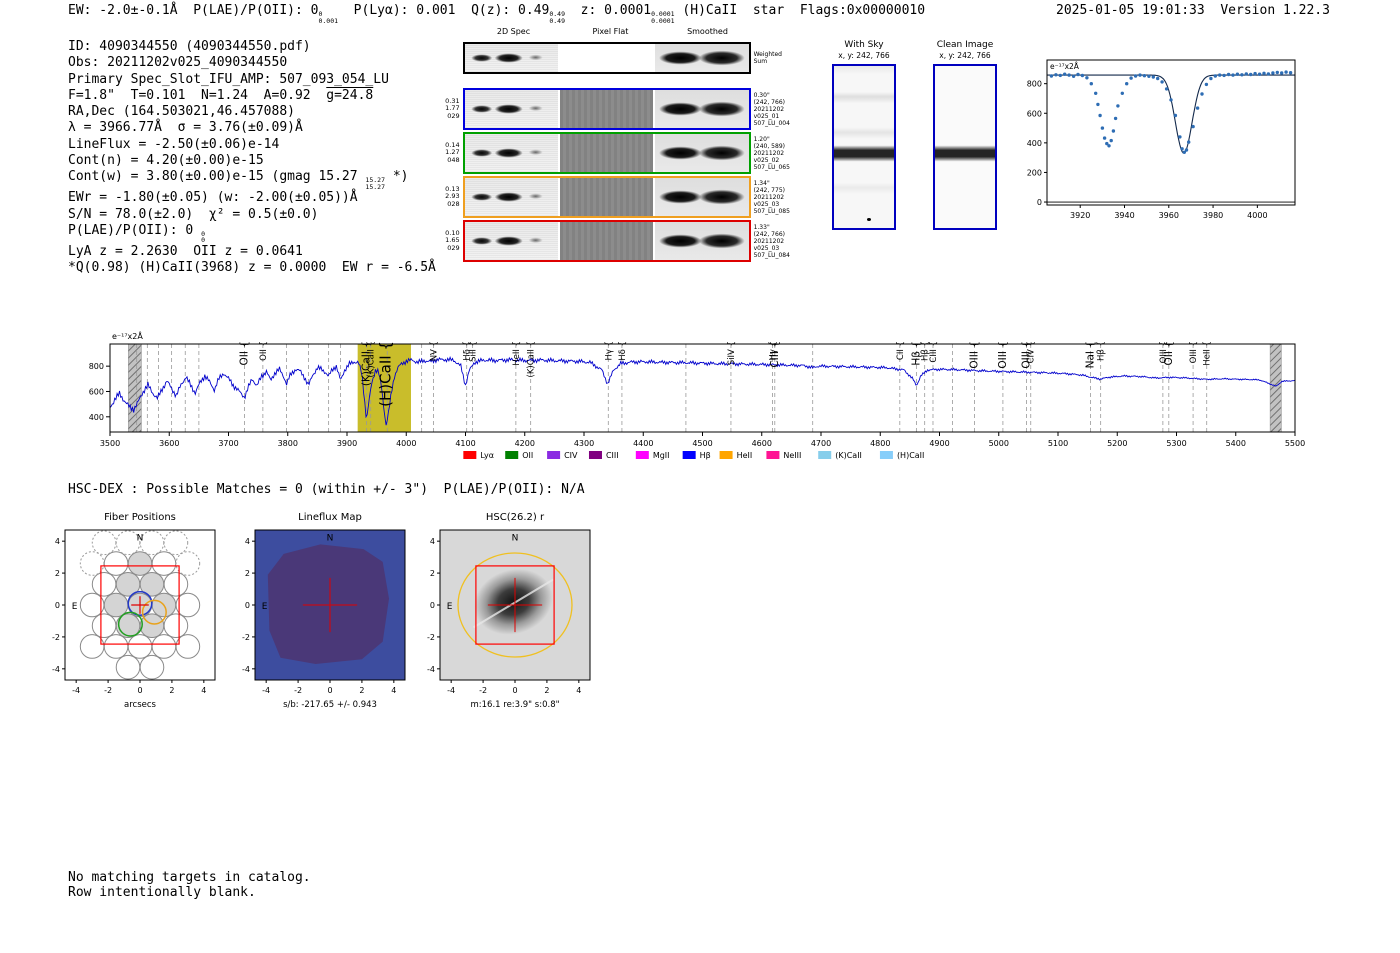 Image resolution: width=1400 pixels, height=953 pixels. What do you see at coordinates (999, 443) in the screenshot?
I see `x-tick-label: 5000` at bounding box center [999, 443].